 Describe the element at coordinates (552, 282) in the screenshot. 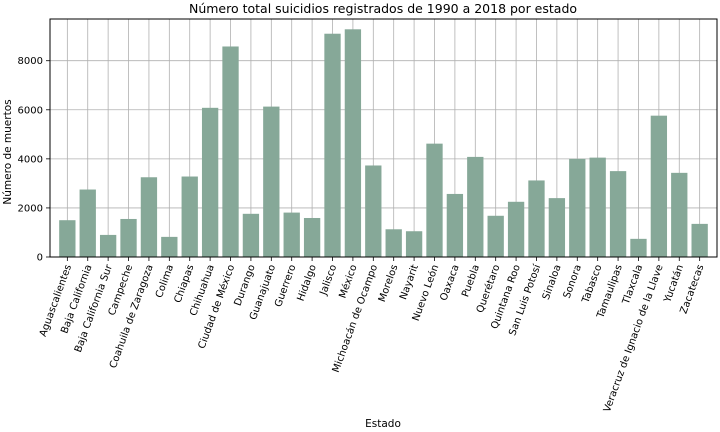

I see `x-tick-label: Sinaloa` at that location.